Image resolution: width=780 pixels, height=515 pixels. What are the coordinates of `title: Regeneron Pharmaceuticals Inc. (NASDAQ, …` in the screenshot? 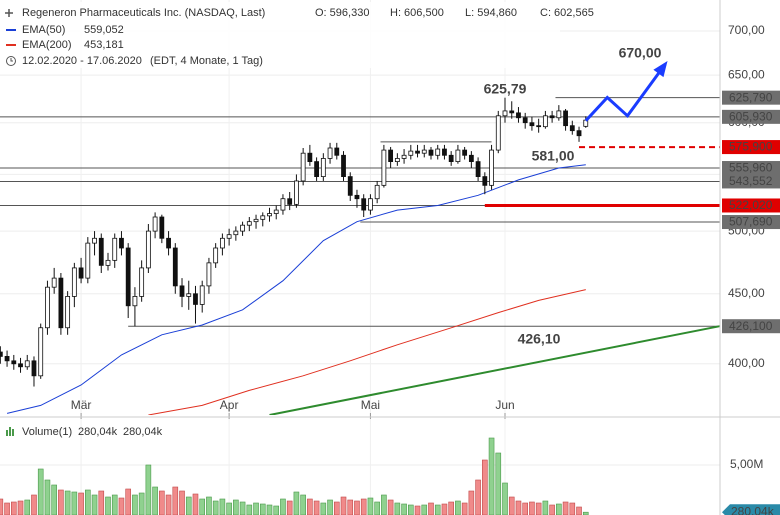 It's located at (143, 13).